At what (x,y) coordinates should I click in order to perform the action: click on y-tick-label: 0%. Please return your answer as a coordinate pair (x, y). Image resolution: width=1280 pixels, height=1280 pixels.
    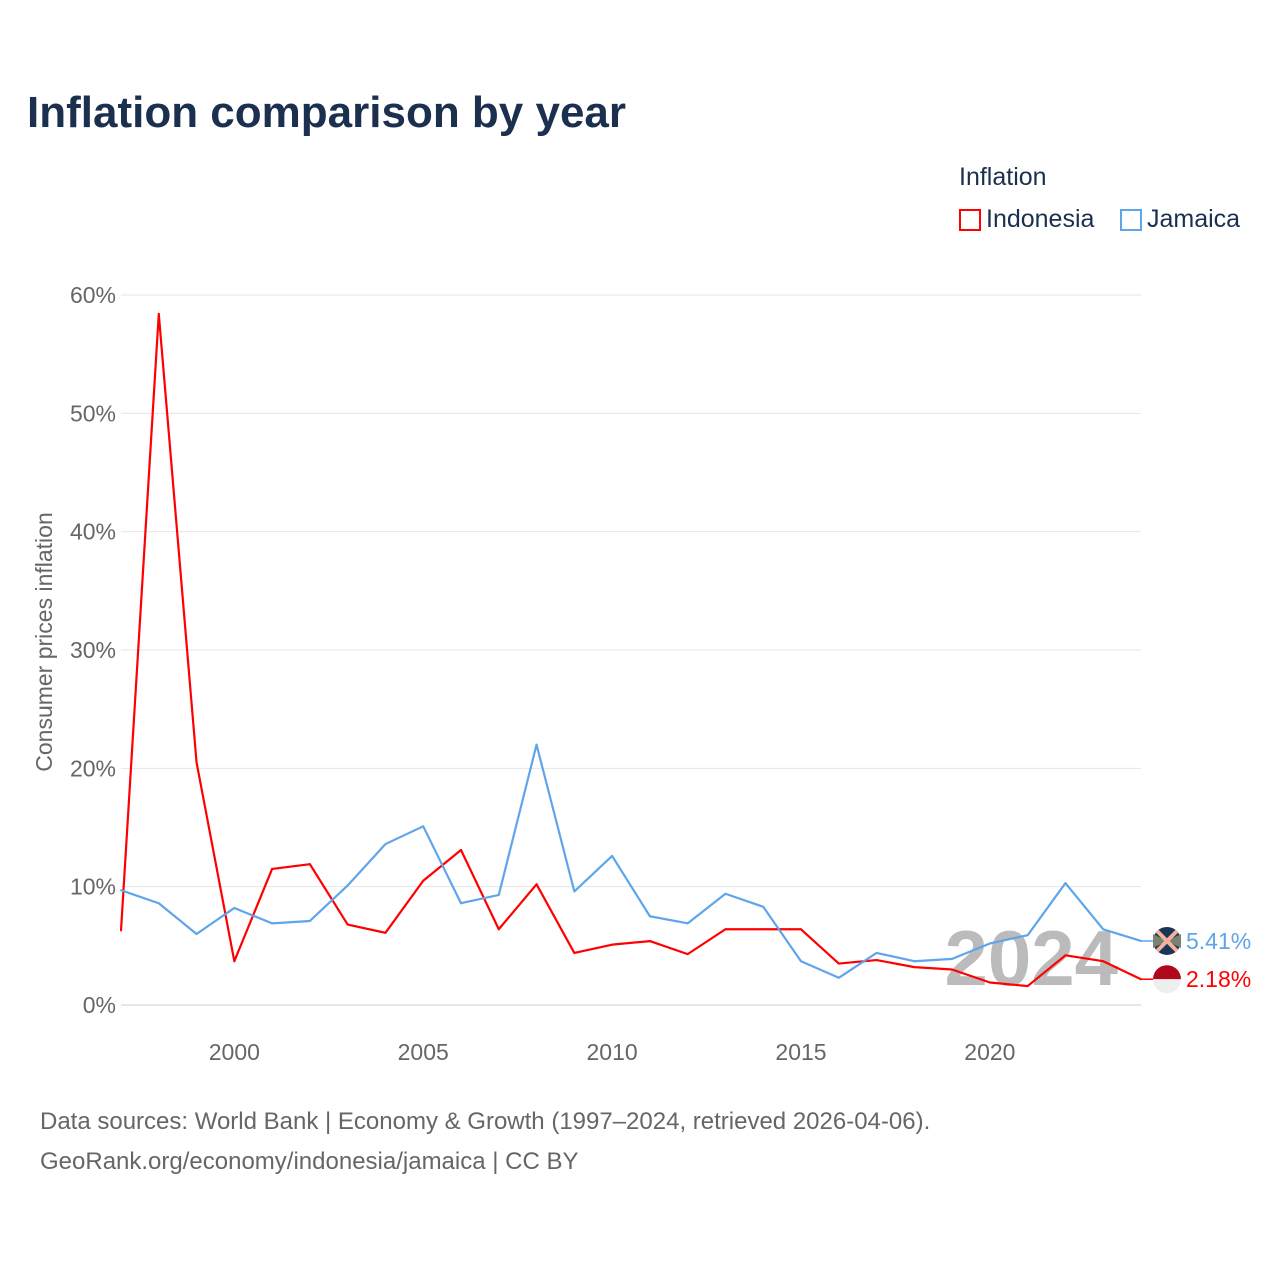
    Looking at the image, I should click on (99, 1005).